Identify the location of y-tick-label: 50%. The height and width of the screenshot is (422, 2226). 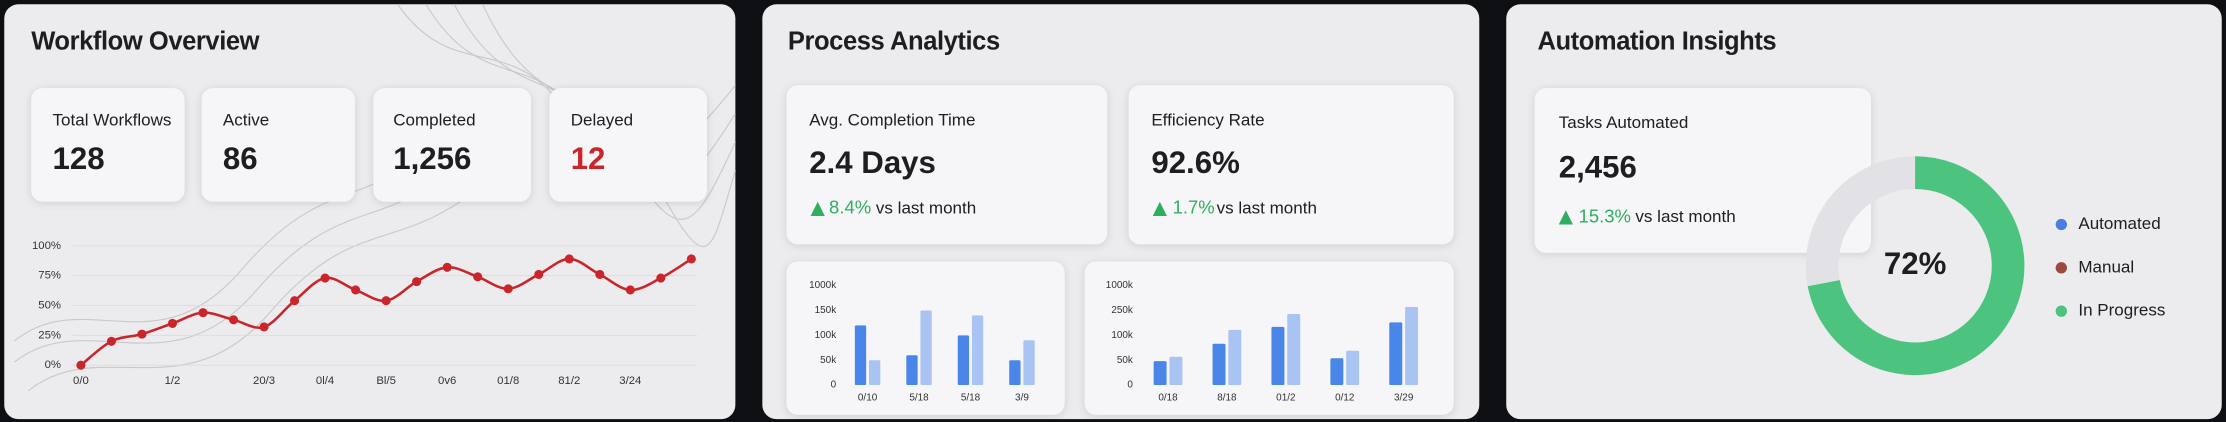
(49, 305).